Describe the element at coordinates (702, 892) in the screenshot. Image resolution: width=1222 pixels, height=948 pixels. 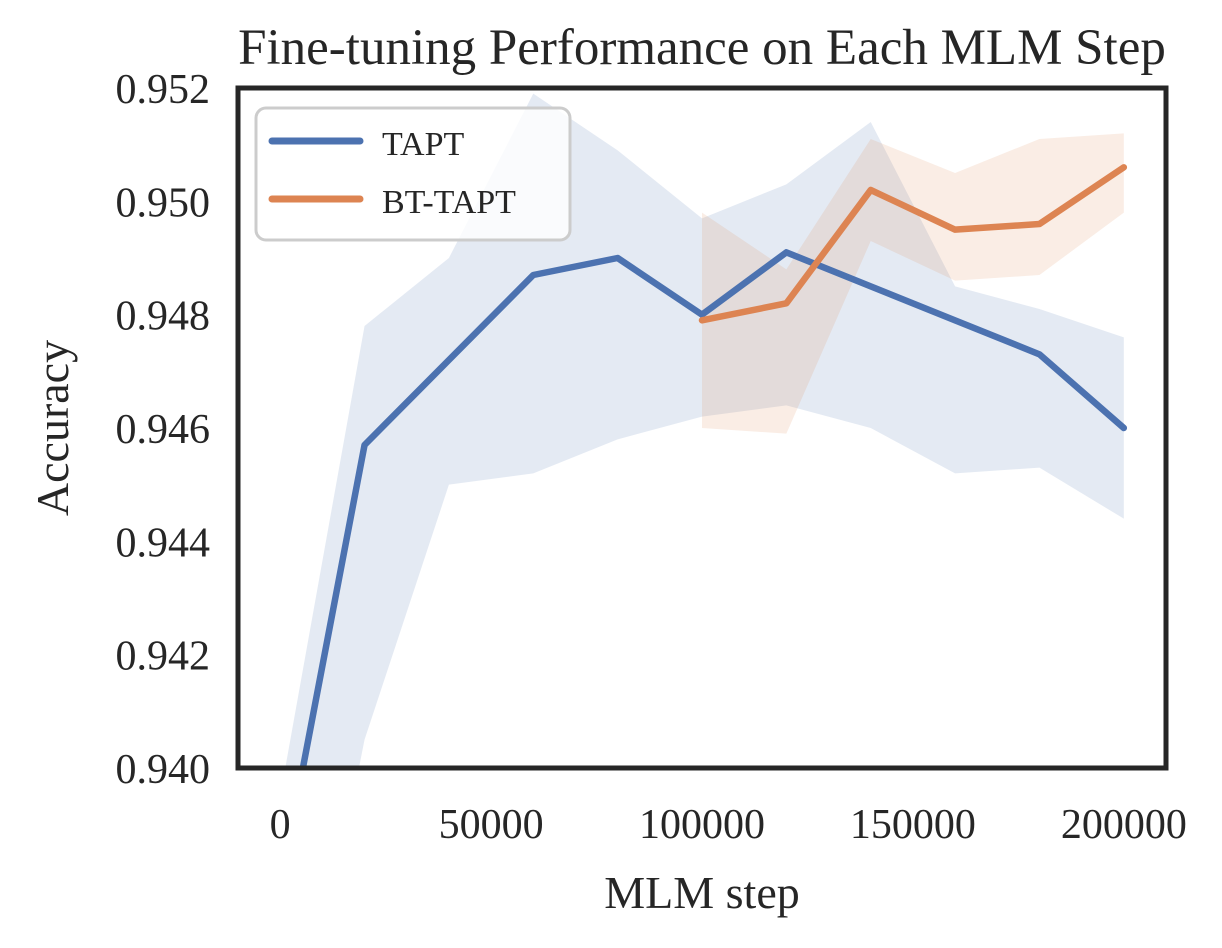
I see `x-axis-label: MLM step` at that location.